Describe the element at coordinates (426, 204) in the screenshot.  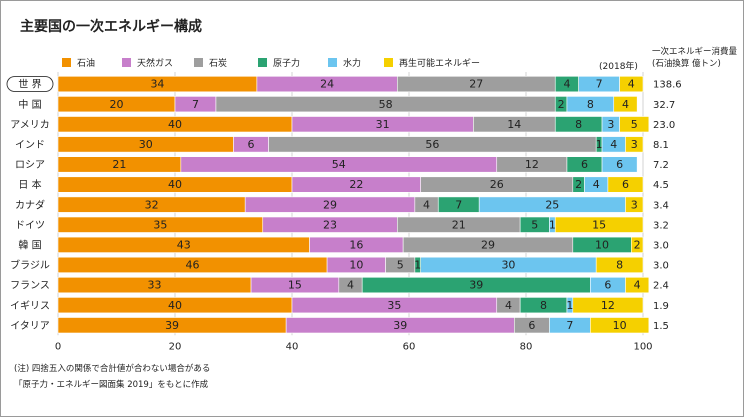
I see `bar-value-label-row-6-series-2: 4` at that location.